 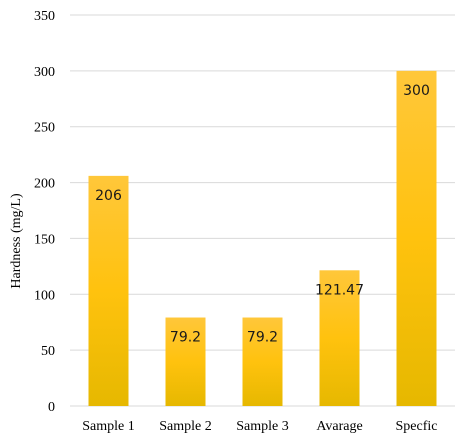 I want to click on x-tick-label: Sample 2, so click(x=185, y=426).